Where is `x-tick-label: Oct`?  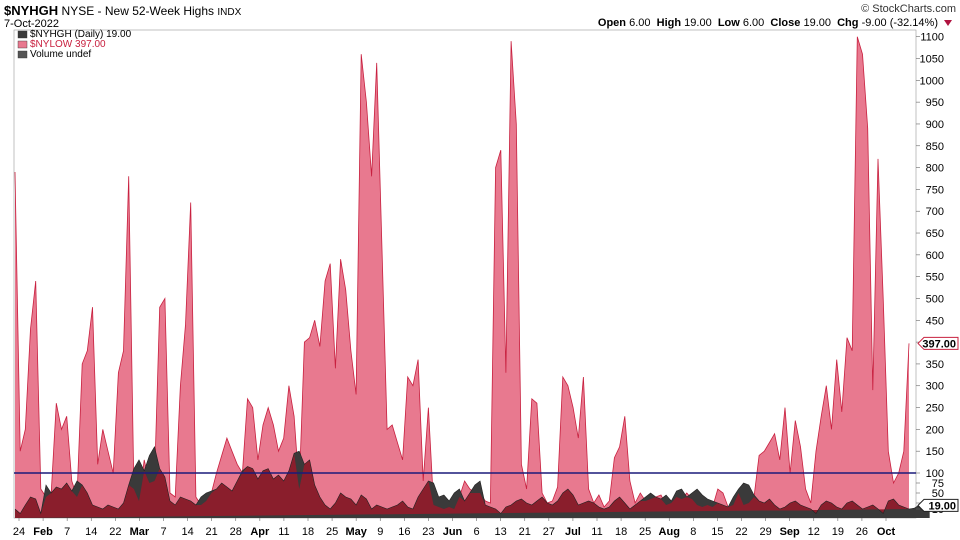
x-tick-label: Oct is located at coordinates (886, 532).